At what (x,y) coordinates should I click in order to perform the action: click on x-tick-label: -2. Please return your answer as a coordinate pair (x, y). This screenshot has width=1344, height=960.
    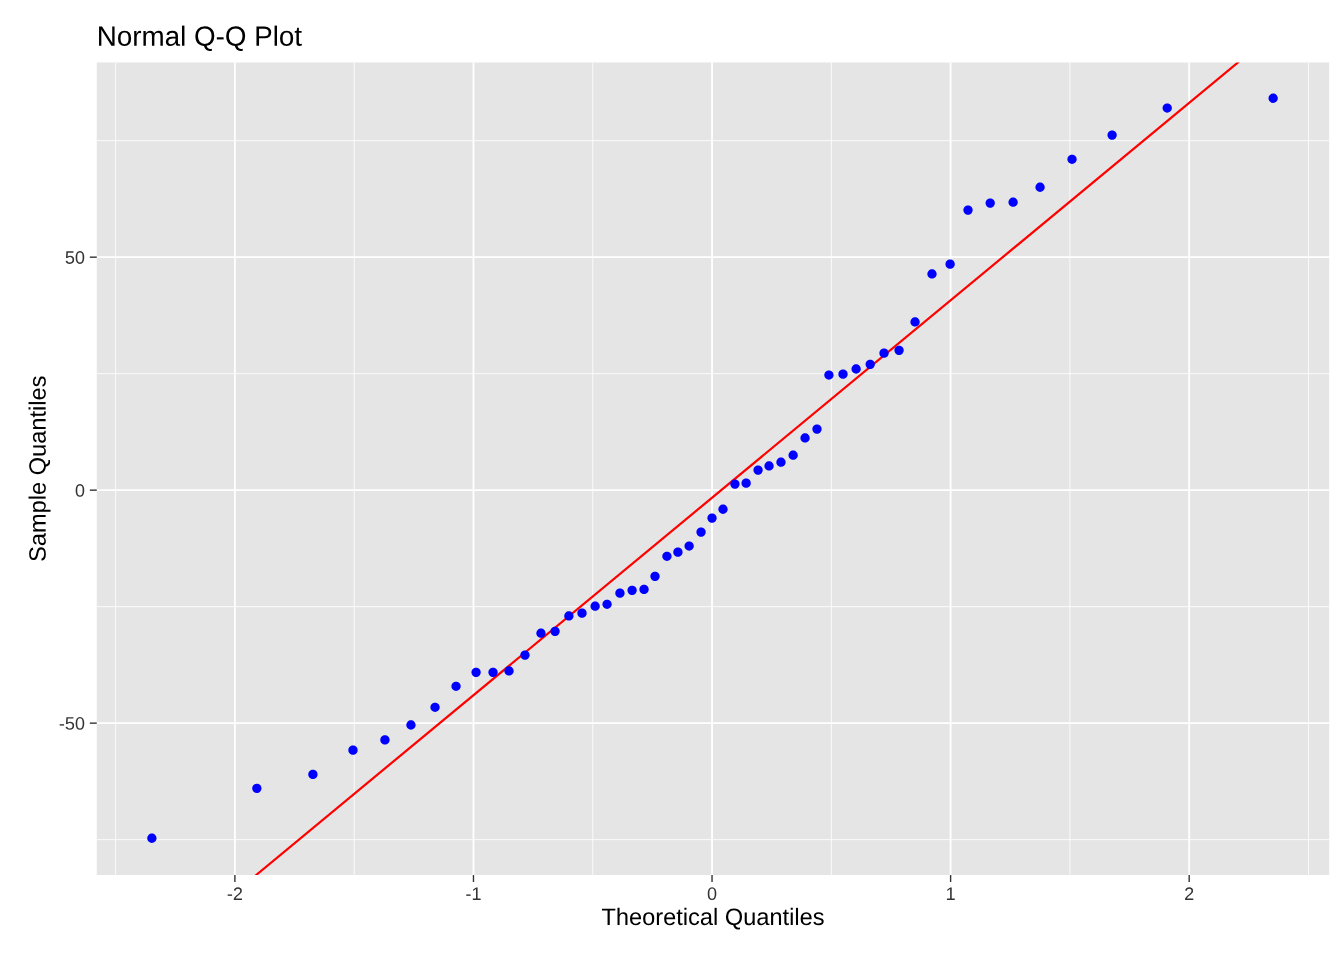
    Looking at the image, I should click on (235, 893).